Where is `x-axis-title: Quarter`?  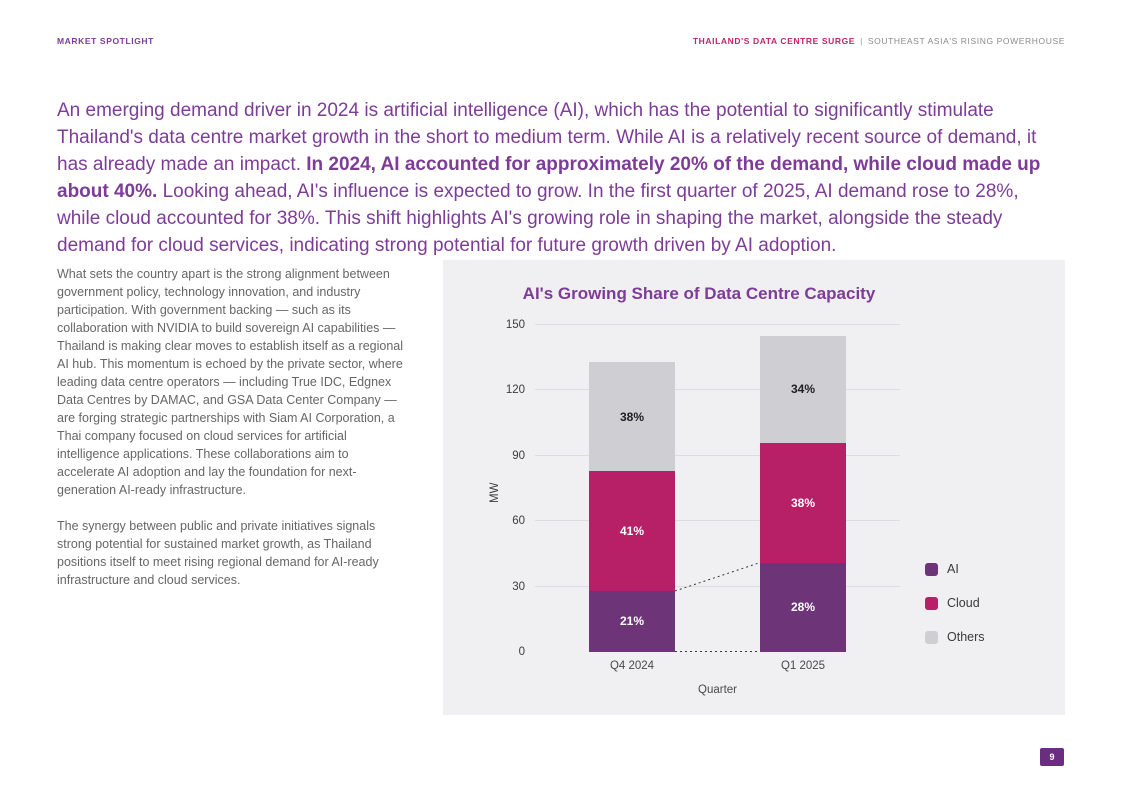 x-axis-title: Quarter is located at coordinates (717, 690).